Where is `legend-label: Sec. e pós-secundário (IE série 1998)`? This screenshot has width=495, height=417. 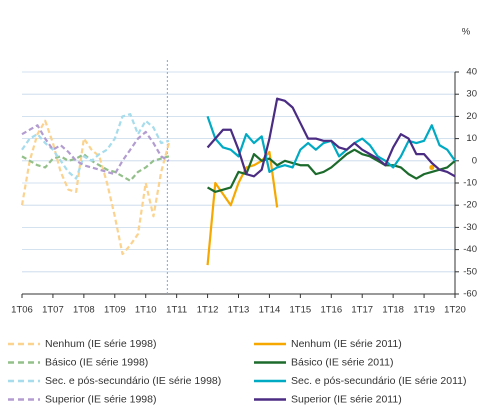
legend-label: Sec. e pós-secundário (IE série 1998) is located at coordinates (133, 381).